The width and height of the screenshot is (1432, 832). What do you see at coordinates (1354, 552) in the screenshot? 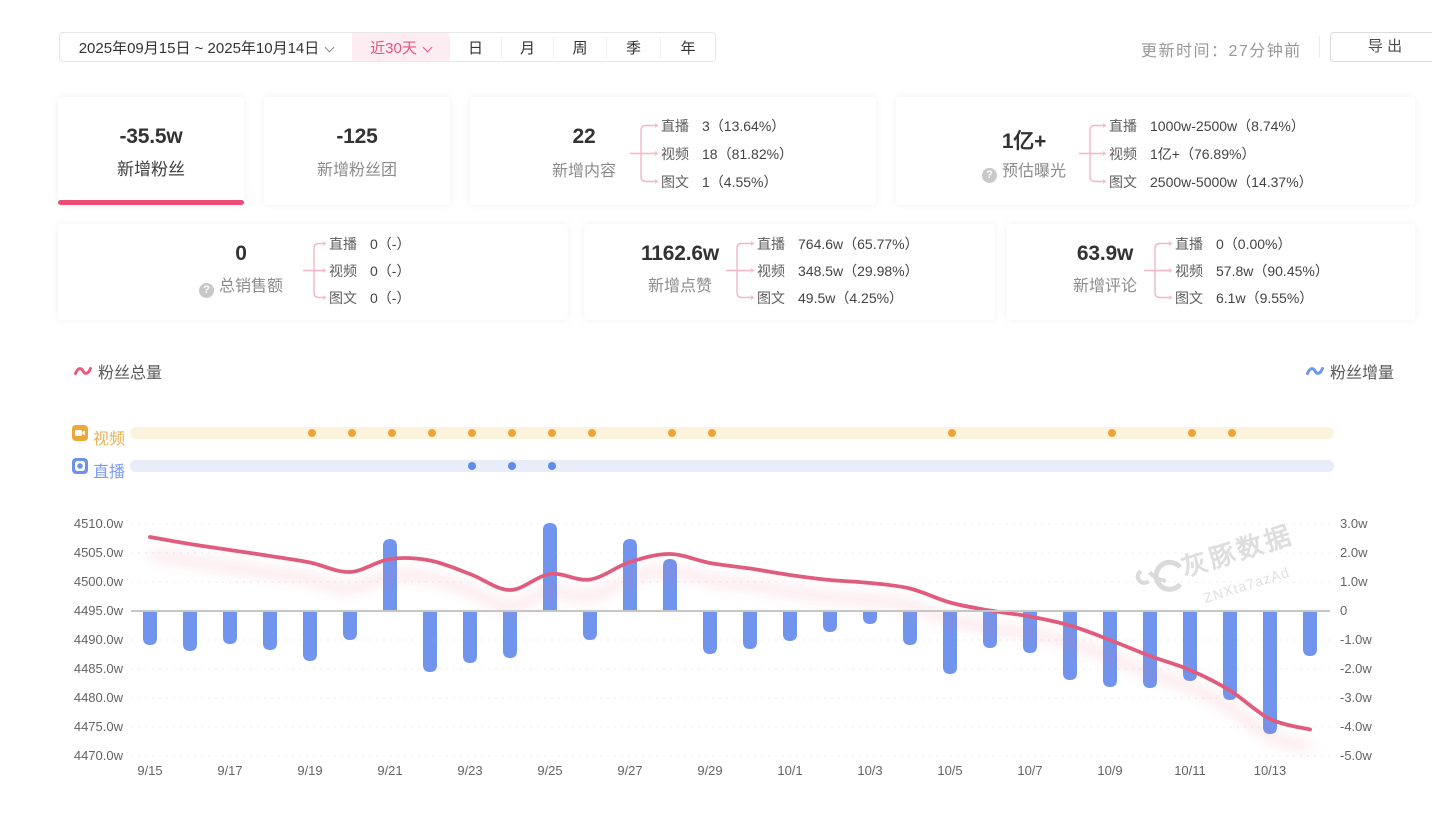
I see `svg-text: 2.0w` at bounding box center [1354, 552].